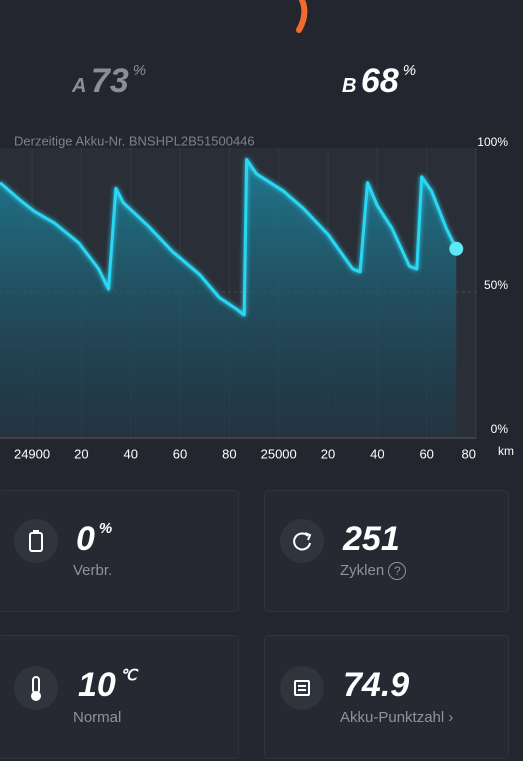 The width and height of the screenshot is (523, 761). I want to click on value: 73, so click(109, 81).